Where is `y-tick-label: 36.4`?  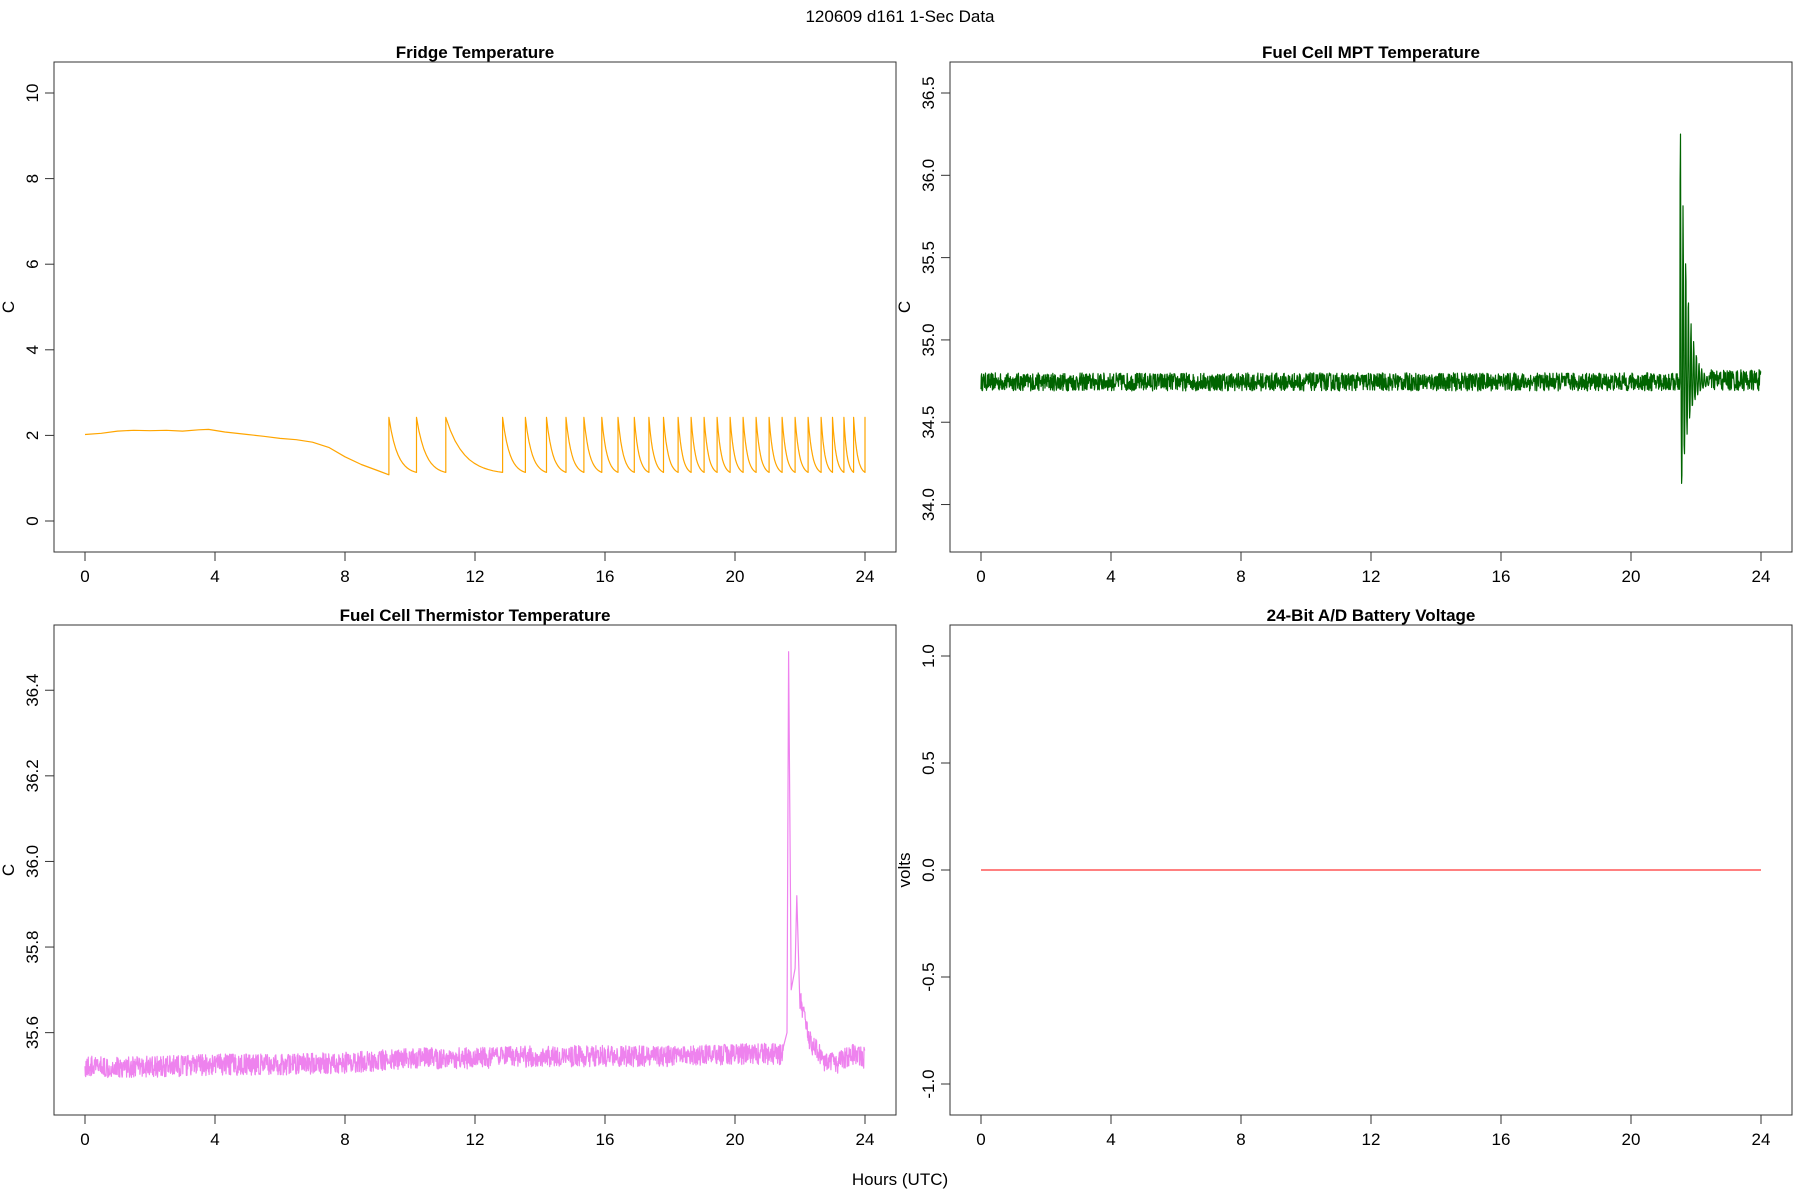 y-tick-label: 36.4 is located at coordinates (32, 690).